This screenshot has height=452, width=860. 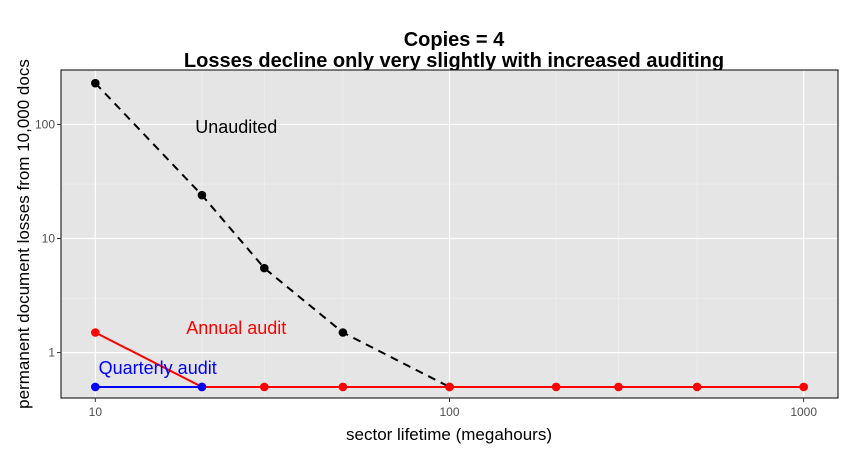 What do you see at coordinates (158, 368) in the screenshot?
I see `annotation-quarterly-audit: Quarterly audit` at bounding box center [158, 368].